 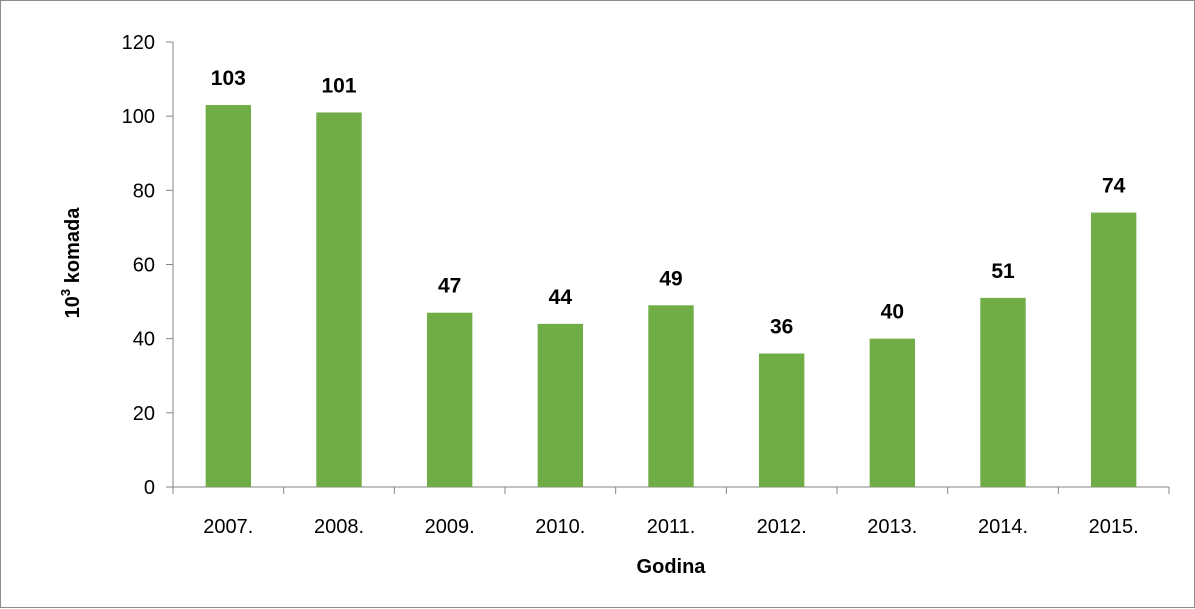 I want to click on x-axis-title: Godina, so click(x=672, y=567).